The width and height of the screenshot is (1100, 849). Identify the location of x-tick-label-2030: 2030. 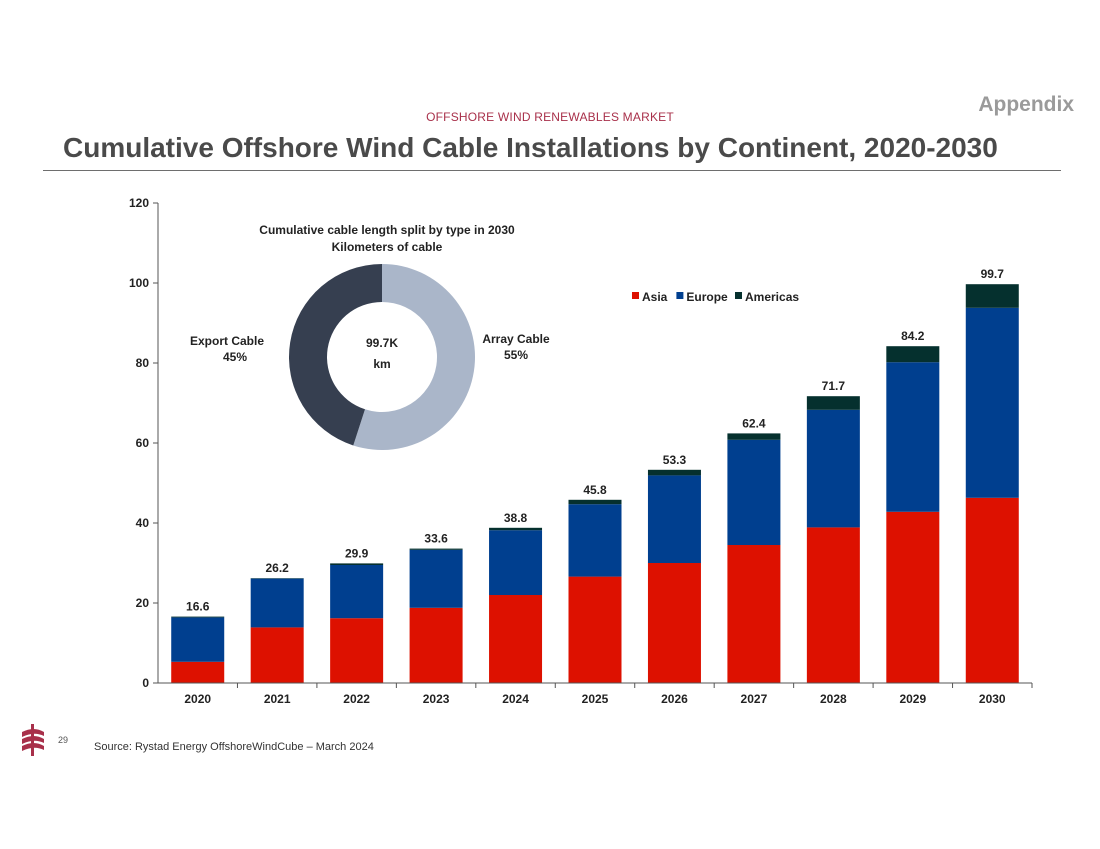
(992, 699).